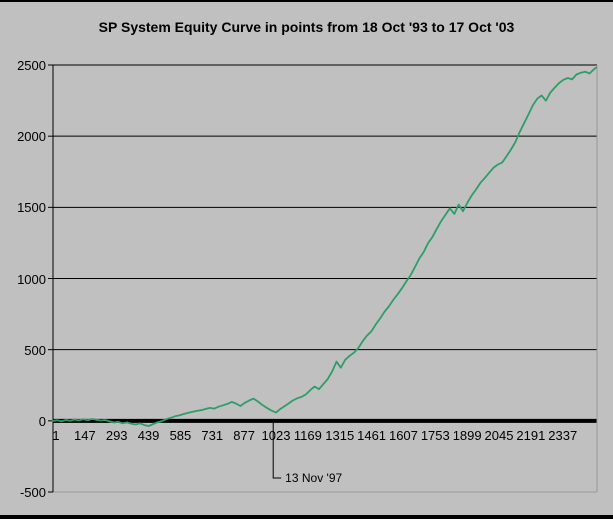  I want to click on x-tick-label: 877, so click(244, 435).